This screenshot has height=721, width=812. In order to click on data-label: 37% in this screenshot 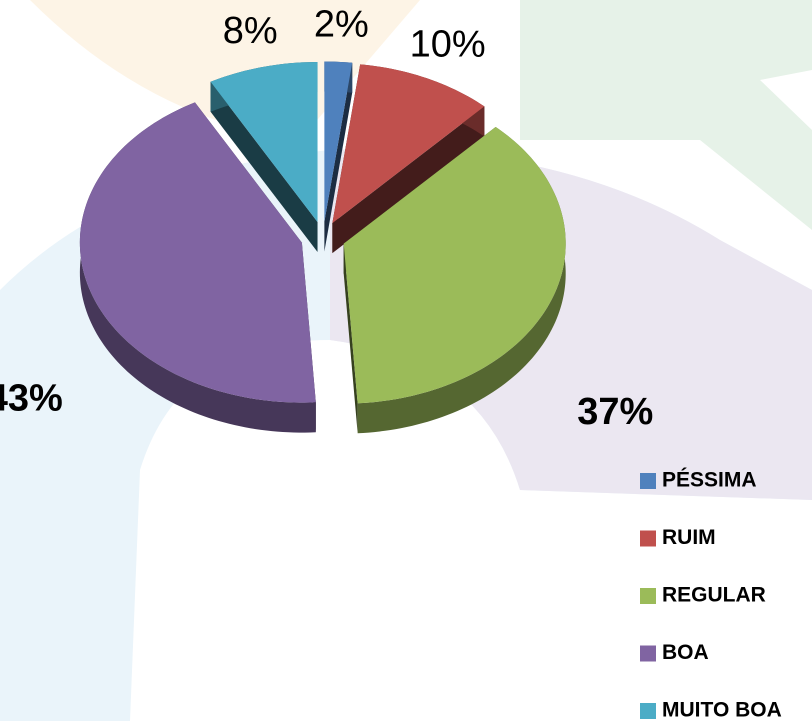, I will do `click(615, 412)`.